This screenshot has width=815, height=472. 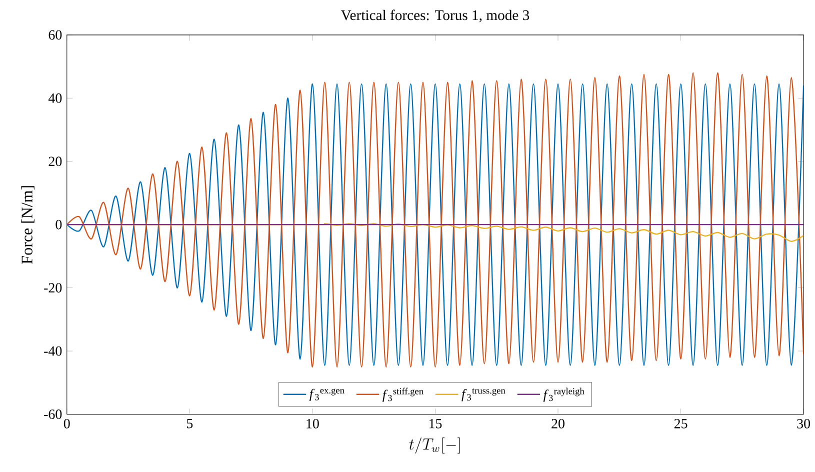 I want to click on y-tick-label: -20, so click(x=53, y=287).